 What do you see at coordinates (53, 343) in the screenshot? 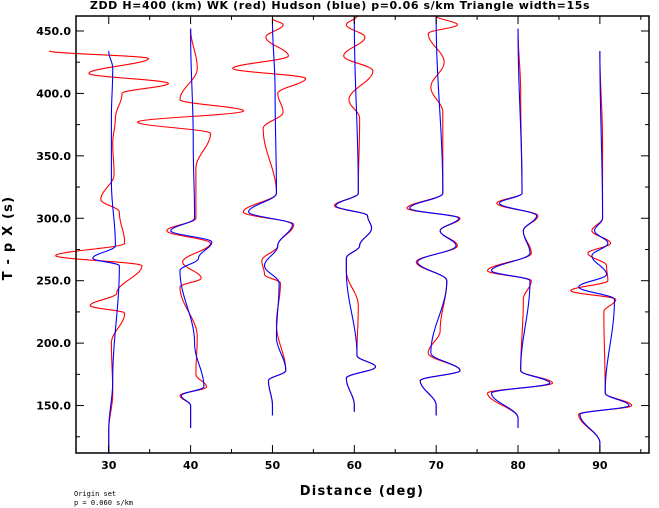
I see `y-tick-label: 200.0` at bounding box center [53, 343].